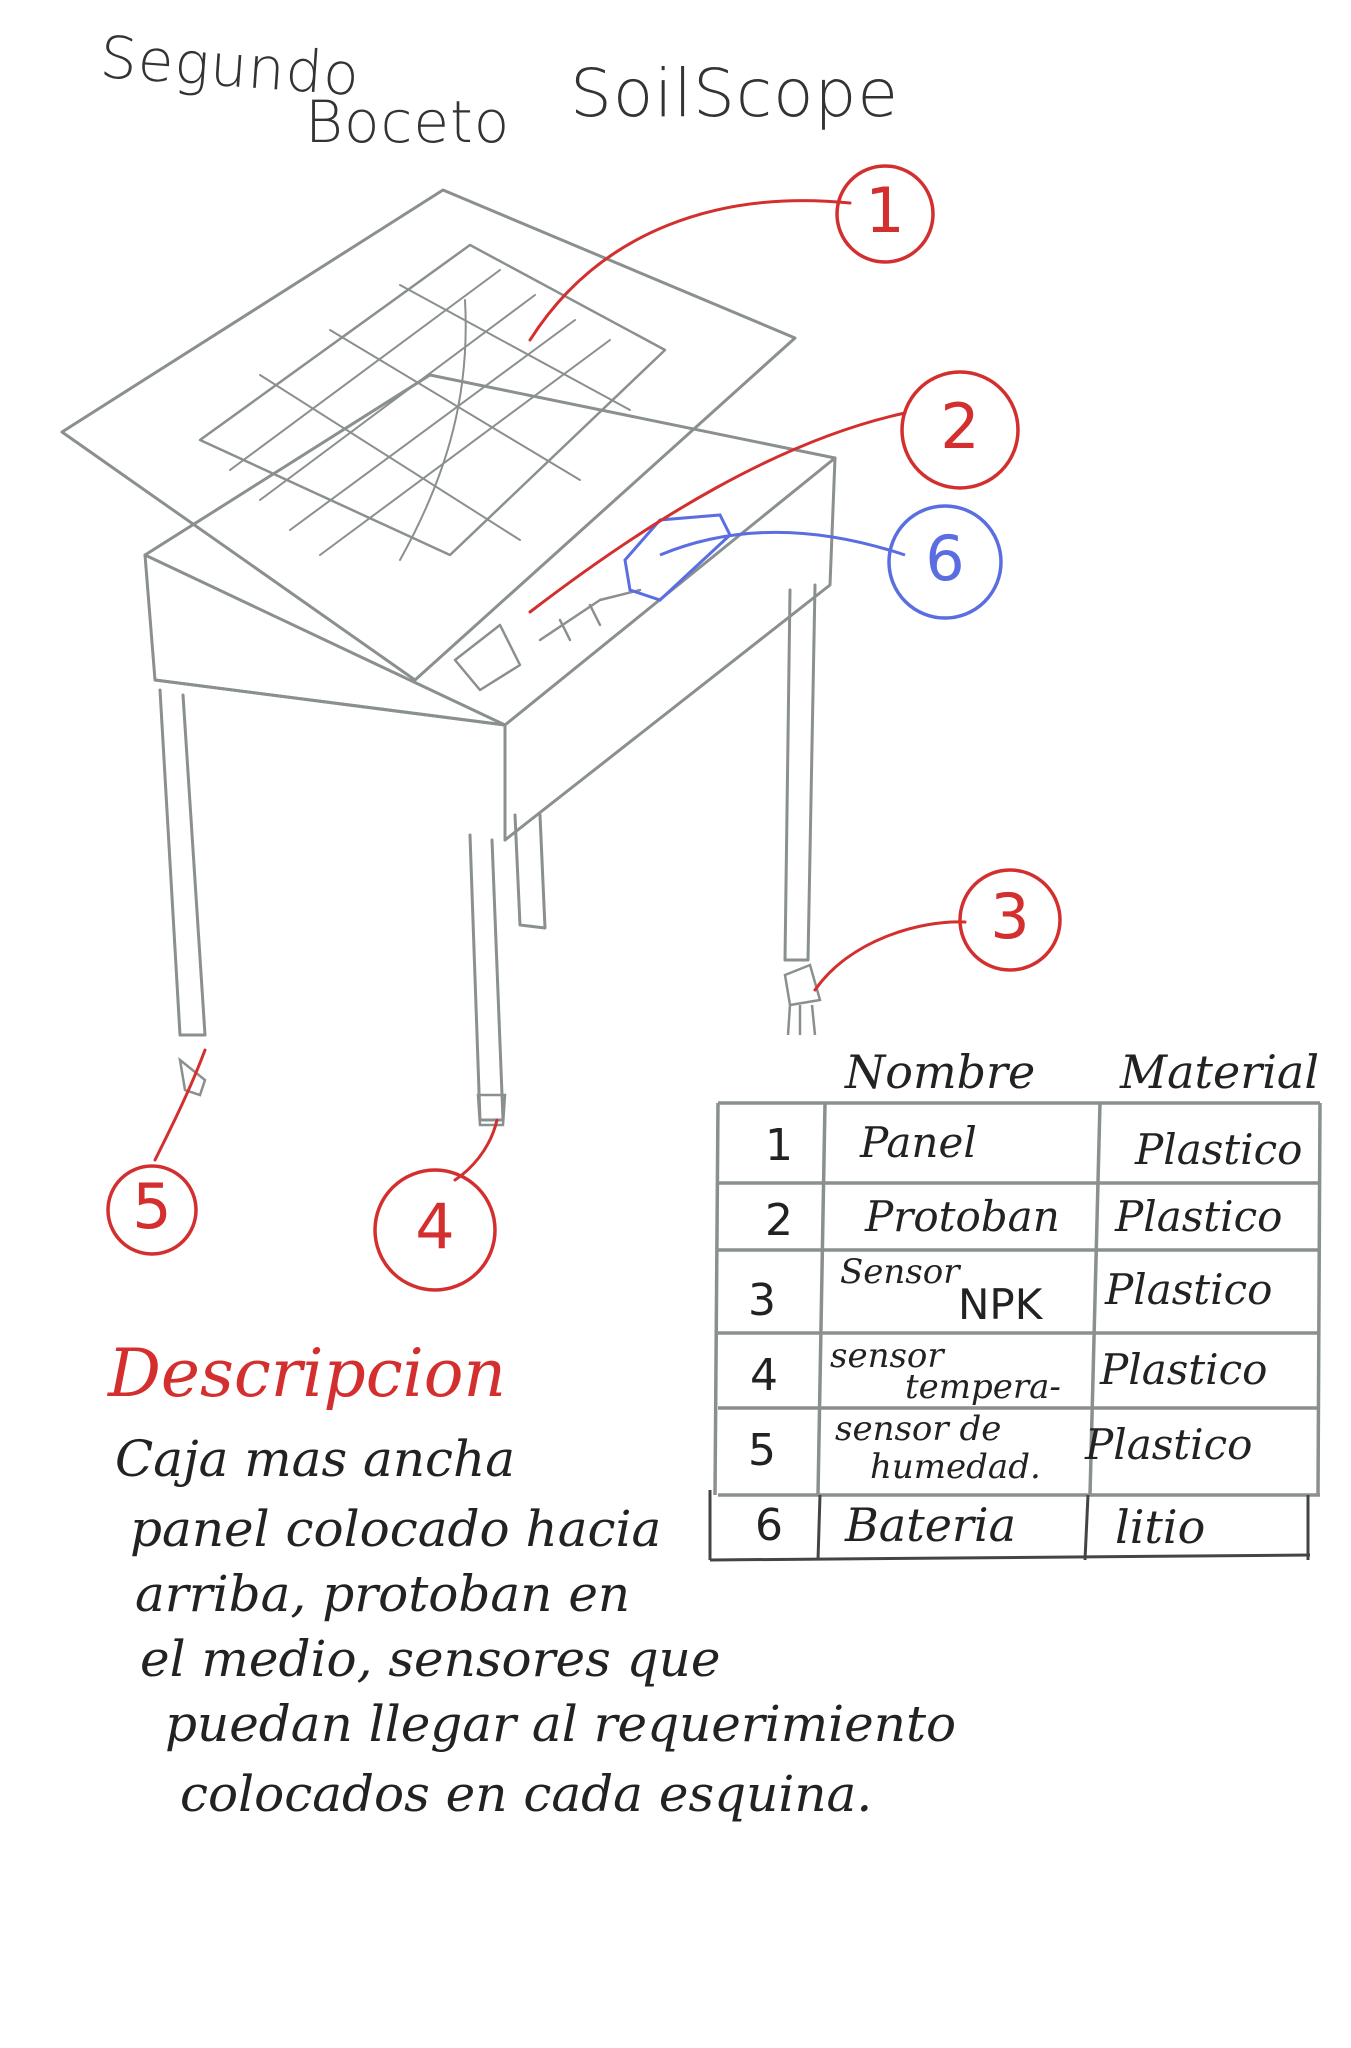 This screenshot has height=2048, width=1351. I want to click on box-front, so click(325, 697).